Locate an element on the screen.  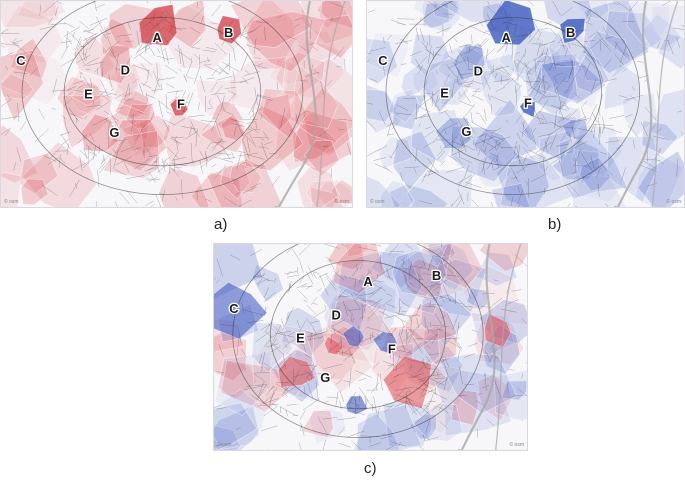
district-labels: A B C D E F G is located at coordinates (477, 82).